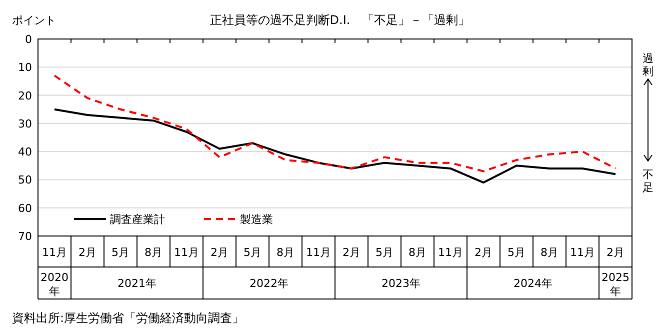 This screenshot has width=660, height=330. Describe the element at coordinates (401, 283) in the screenshot. I see `text: 2023年` at that location.